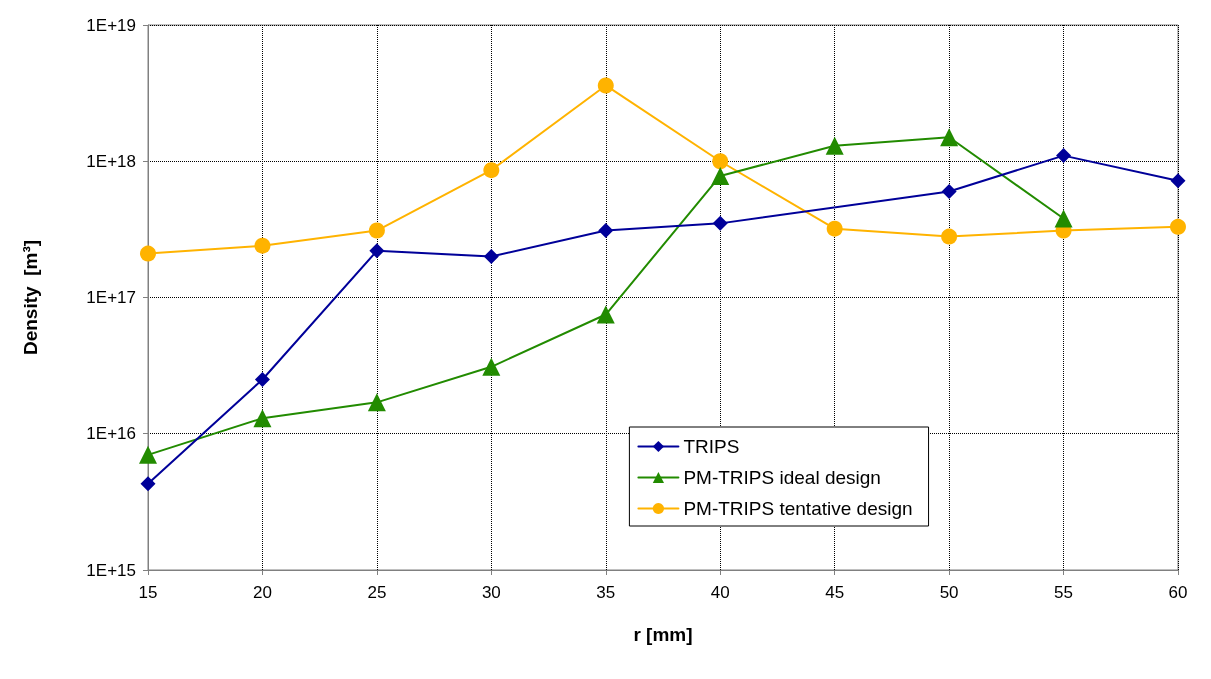  Describe the element at coordinates (30, 297) in the screenshot. I see `y-axis-title: Density [m³]` at that location.